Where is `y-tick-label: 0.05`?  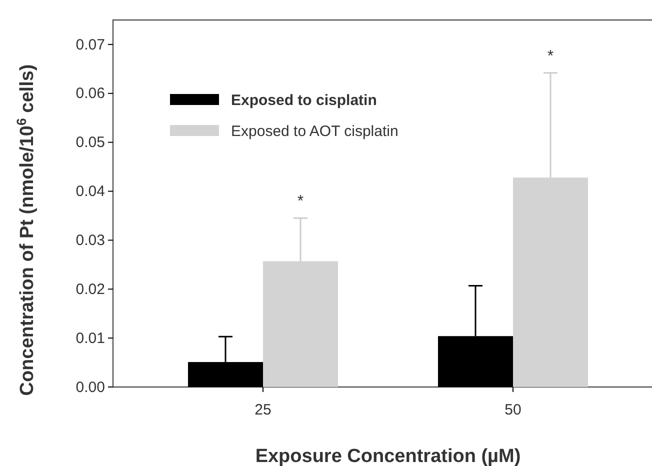 y-tick-label: 0.05 is located at coordinates (90, 143).